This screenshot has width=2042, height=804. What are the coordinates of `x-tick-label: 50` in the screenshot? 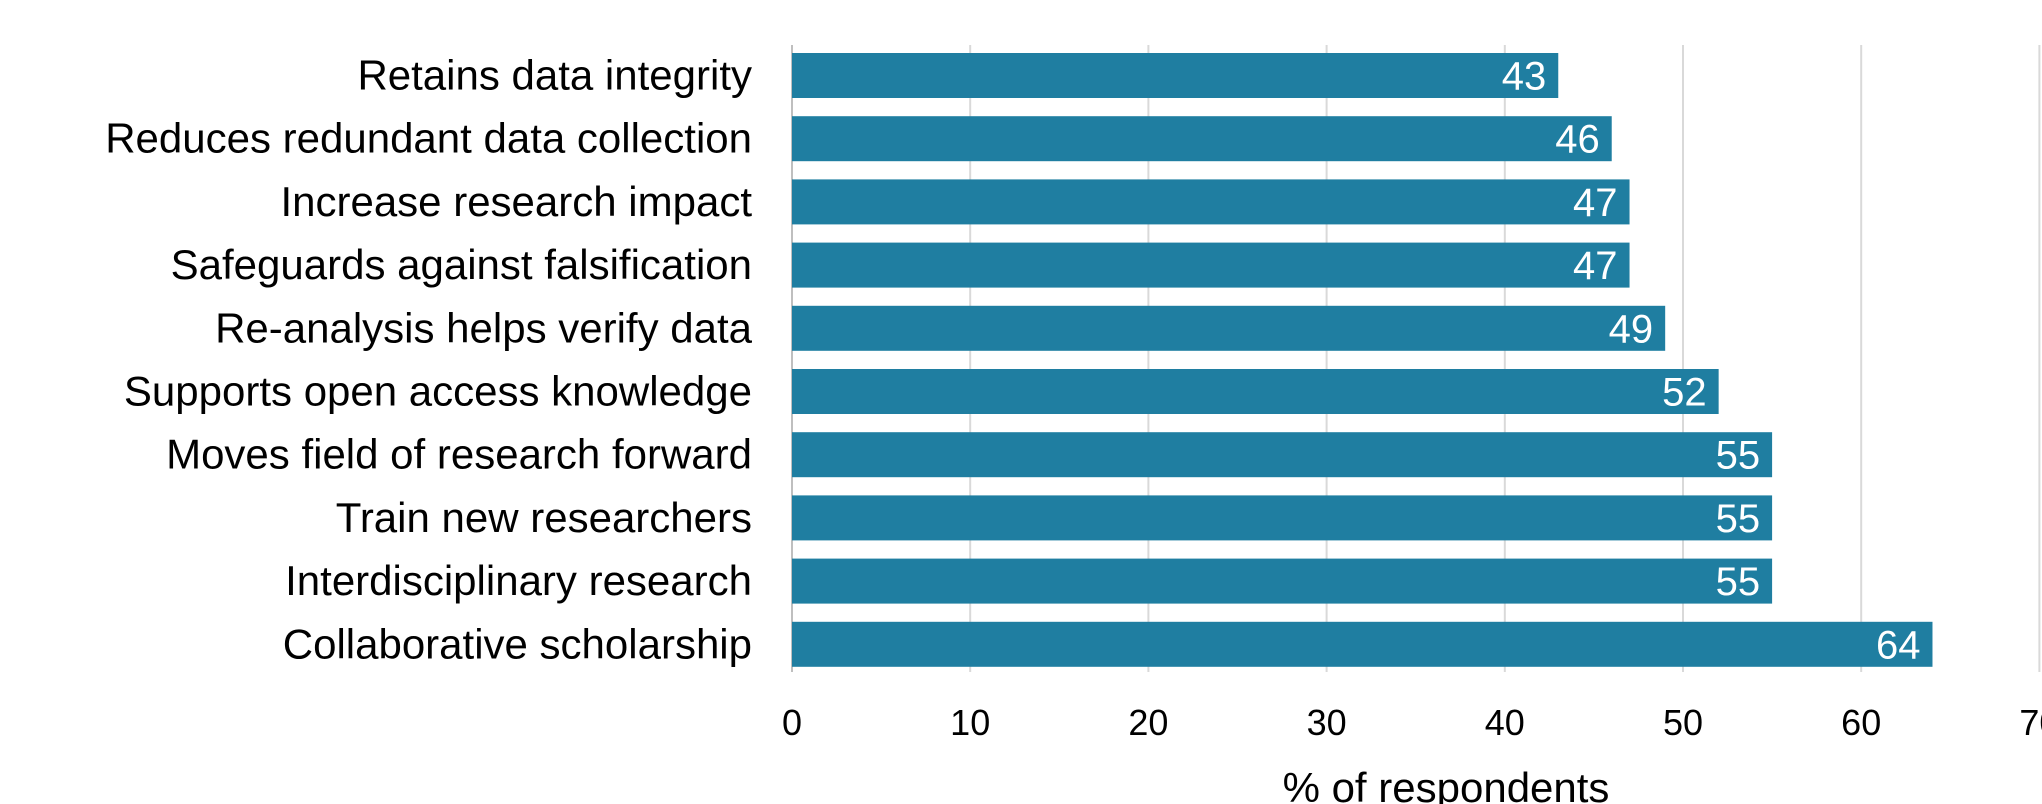 It's located at (1683, 722).